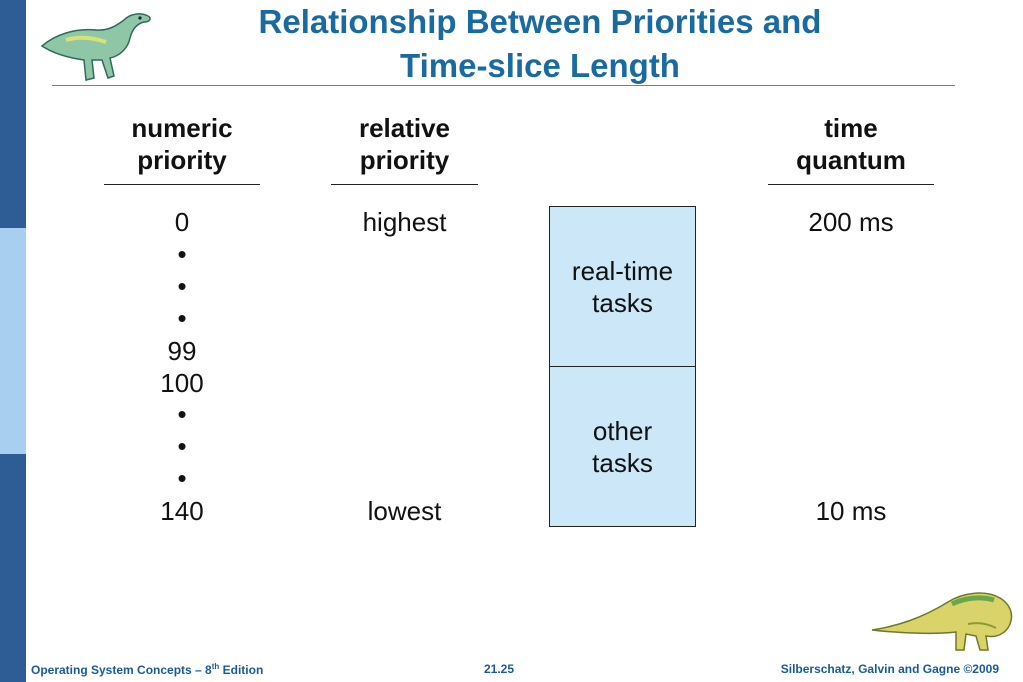  I want to click on realtime-line2: tasks, so click(622, 303).